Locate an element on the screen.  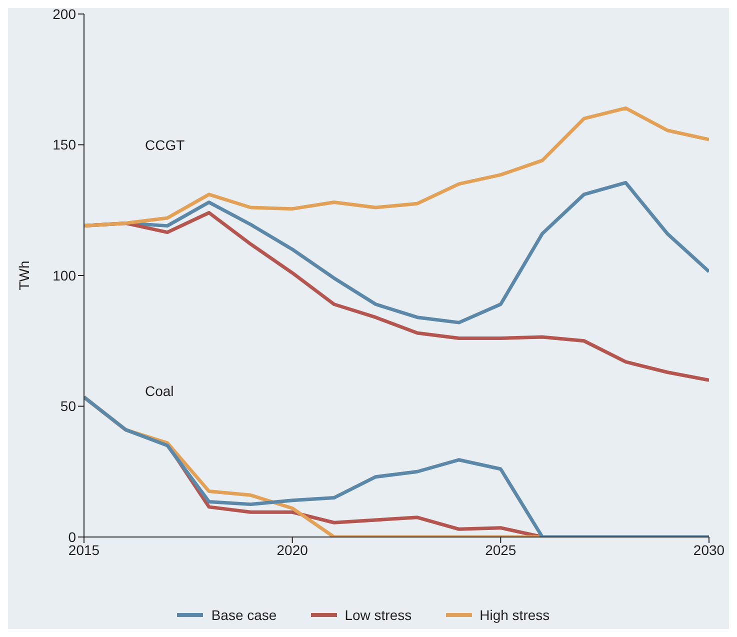
y-tick-label: 100 is located at coordinates (64, 275).